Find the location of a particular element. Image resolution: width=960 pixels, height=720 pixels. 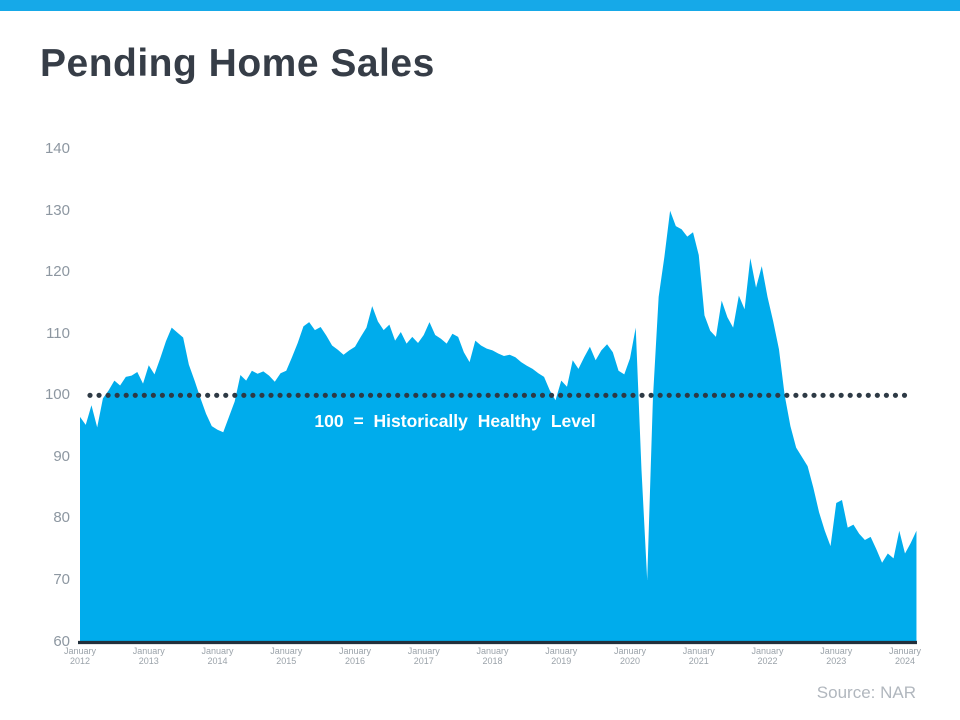

x-axis-label-year: 2019 is located at coordinates (561, 661).